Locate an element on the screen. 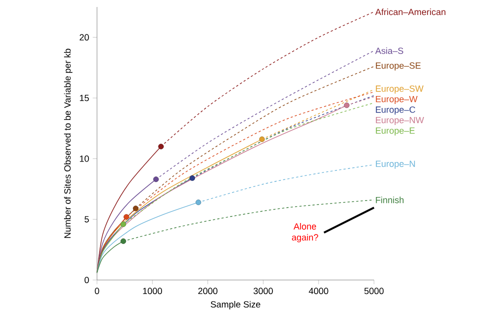 This screenshot has height=320, width=480. x-axis-title: Sample Size is located at coordinates (235, 305).